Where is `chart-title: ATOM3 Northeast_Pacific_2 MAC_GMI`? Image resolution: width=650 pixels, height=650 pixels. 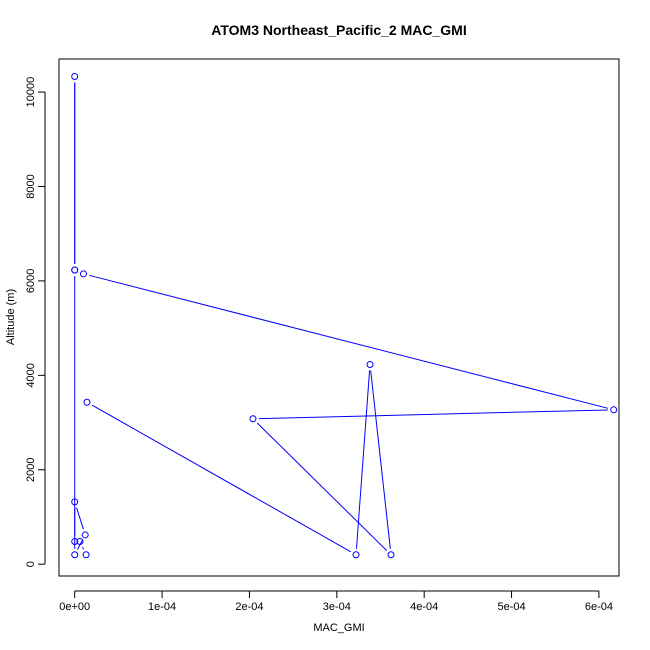
chart-title: ATOM3 Northeast_Pacific_2 MAC_GMI is located at coordinates (338, 30).